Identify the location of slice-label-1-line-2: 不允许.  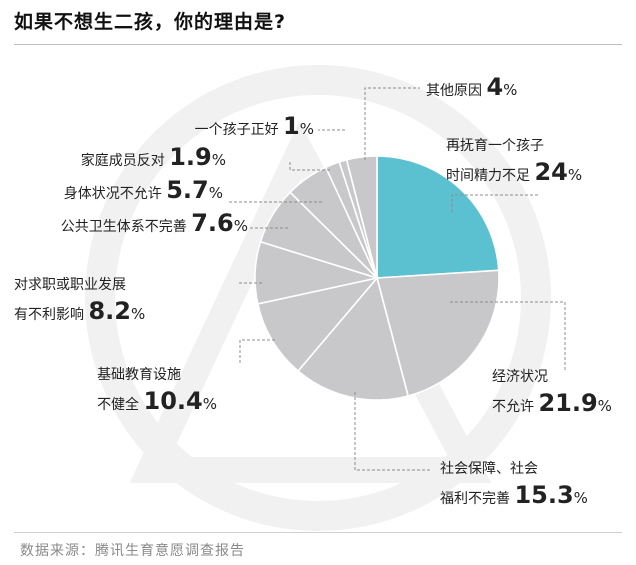
(513, 407).